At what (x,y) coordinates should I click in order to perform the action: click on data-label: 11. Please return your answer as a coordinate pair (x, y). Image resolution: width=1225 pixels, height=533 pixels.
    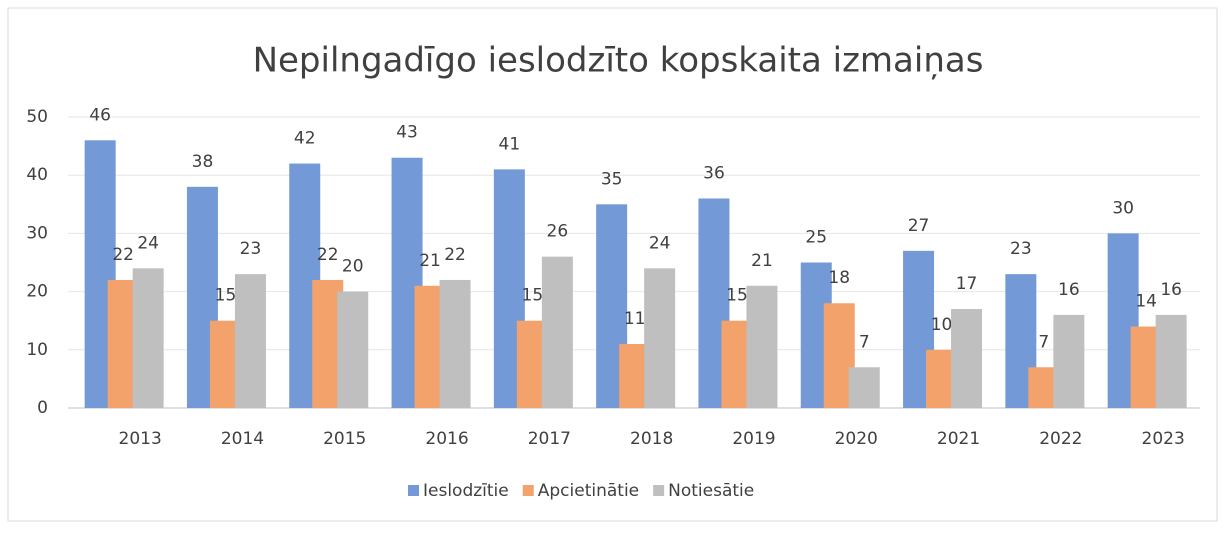
    Looking at the image, I should click on (635, 319).